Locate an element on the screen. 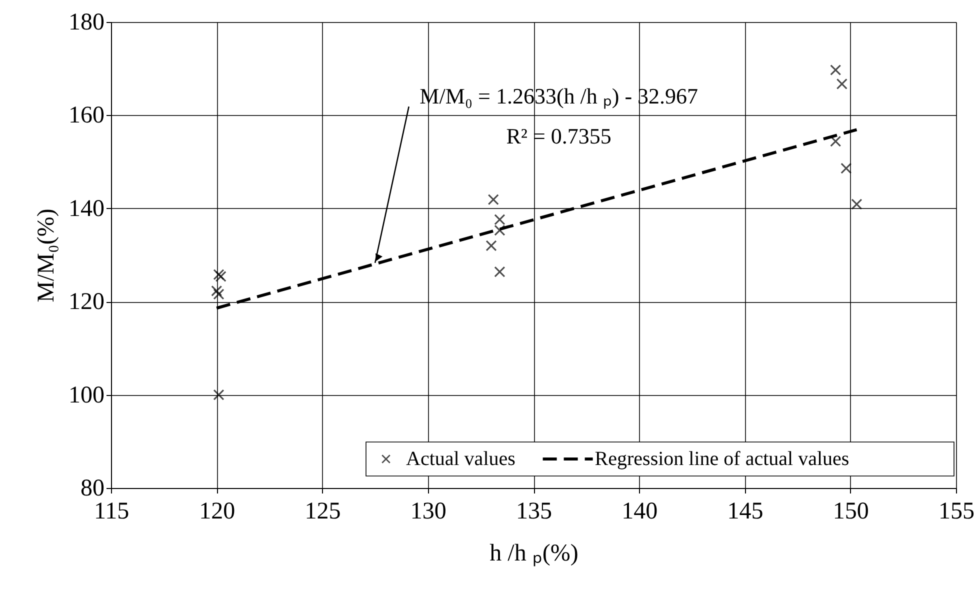 This screenshot has width=980, height=604. y-tick-label: 160 is located at coordinates (86, 115).